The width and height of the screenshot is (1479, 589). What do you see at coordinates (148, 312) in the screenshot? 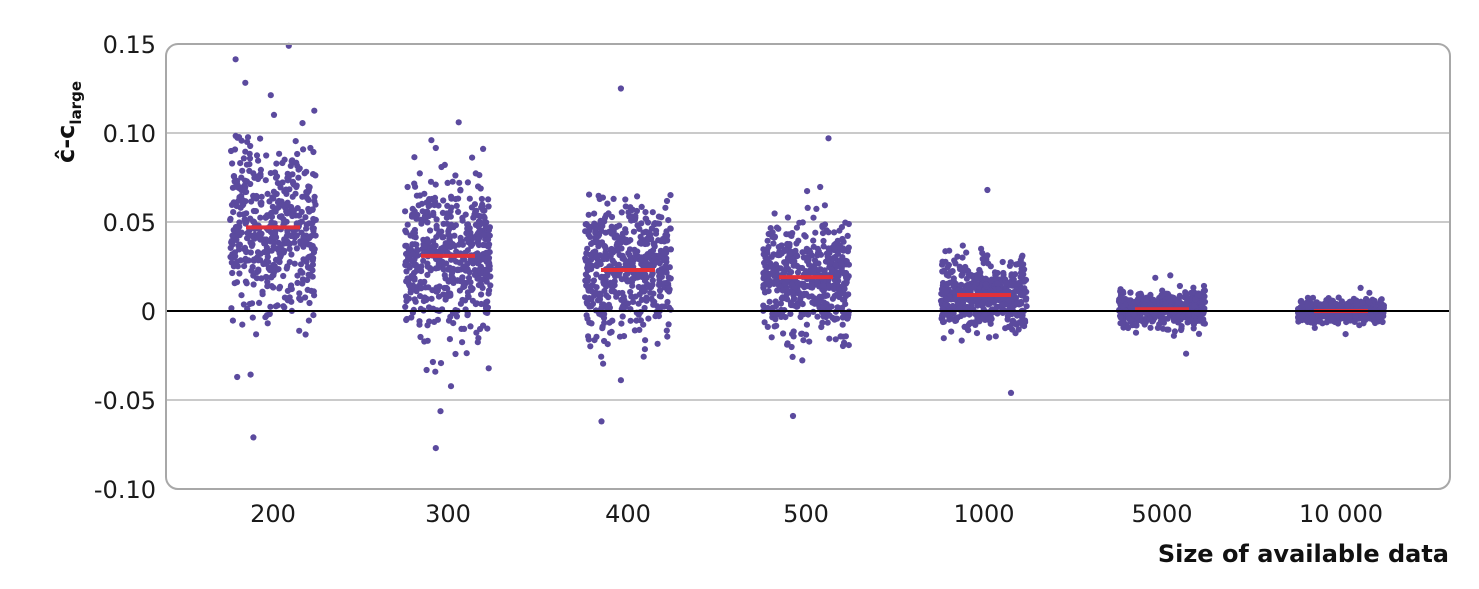
I see `y-tick-label: 0` at bounding box center [148, 312].